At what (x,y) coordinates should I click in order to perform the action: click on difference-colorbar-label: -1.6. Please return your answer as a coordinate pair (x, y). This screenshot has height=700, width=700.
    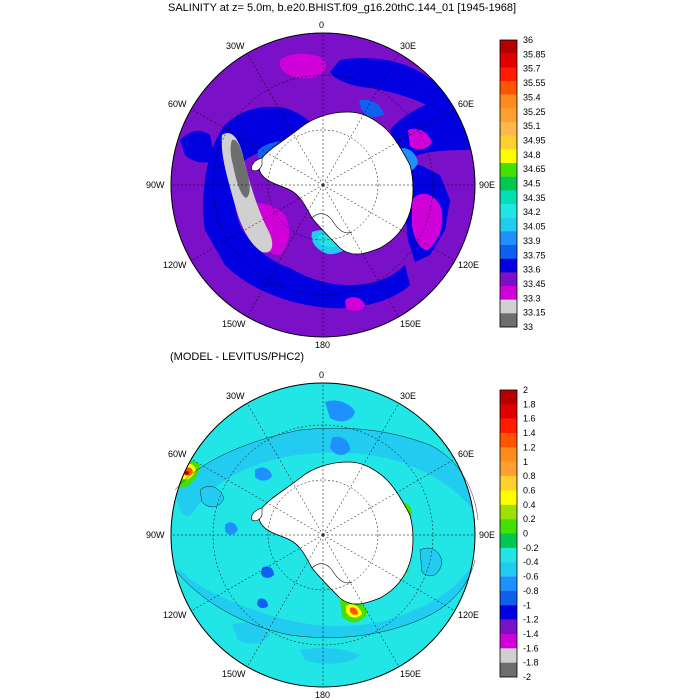
    Looking at the image, I should click on (531, 648).